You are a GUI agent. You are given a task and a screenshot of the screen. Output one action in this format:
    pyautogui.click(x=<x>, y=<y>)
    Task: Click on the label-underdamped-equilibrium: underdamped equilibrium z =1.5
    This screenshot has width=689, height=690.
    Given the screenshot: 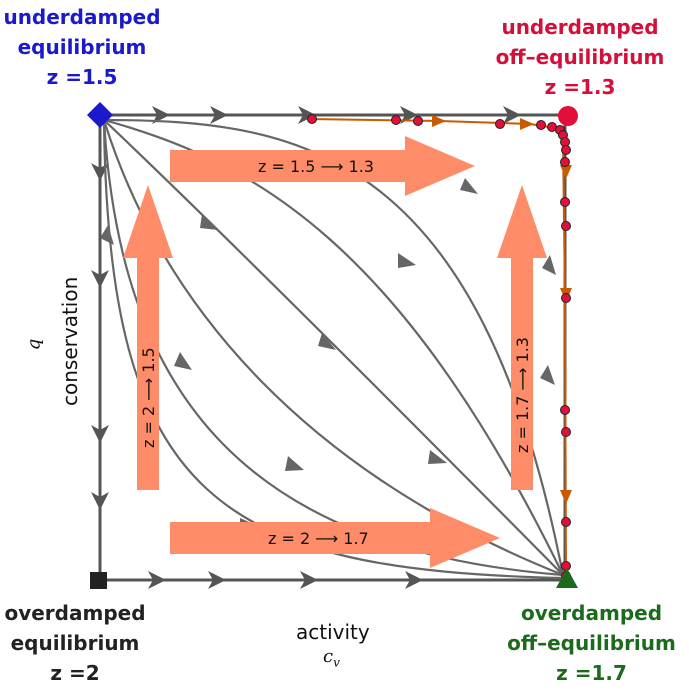 What is the action you would take?
    pyautogui.click(x=82, y=47)
    